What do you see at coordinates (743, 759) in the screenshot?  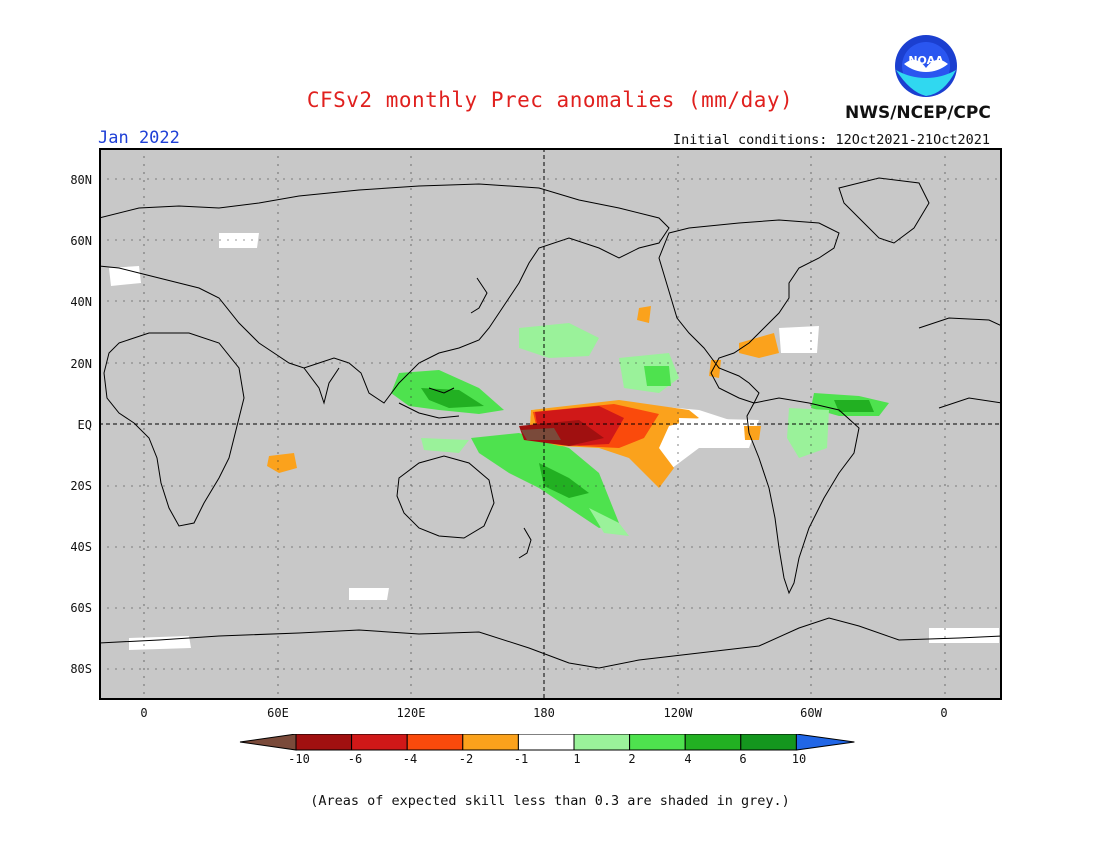 I see `colorbar-tick-6: 6` at bounding box center [743, 759].